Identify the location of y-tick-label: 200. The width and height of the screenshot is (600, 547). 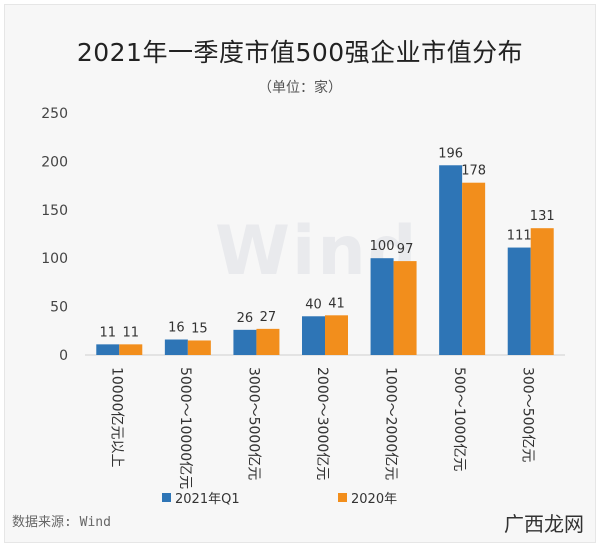
(54, 162).